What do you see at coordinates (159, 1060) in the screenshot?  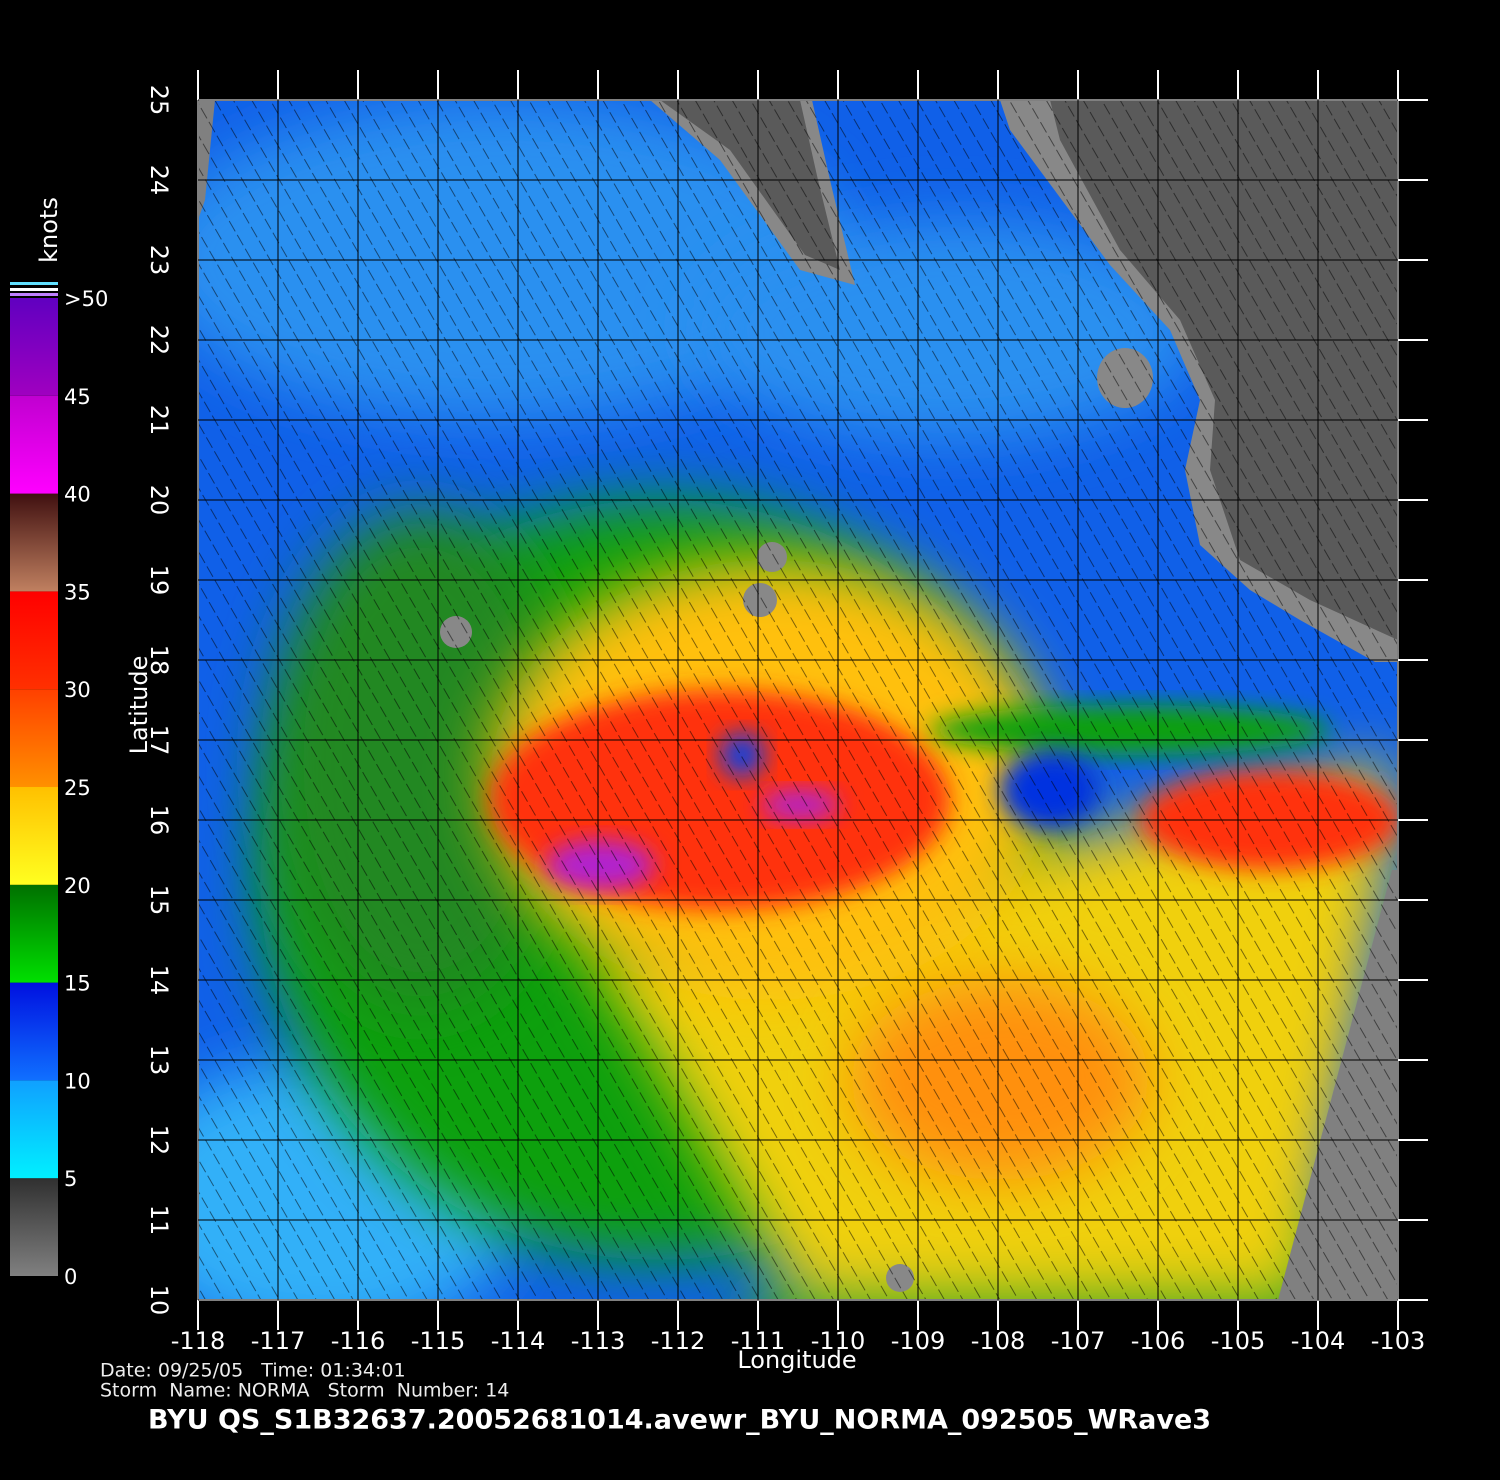 I see `y-tick-label: 13` at bounding box center [159, 1060].